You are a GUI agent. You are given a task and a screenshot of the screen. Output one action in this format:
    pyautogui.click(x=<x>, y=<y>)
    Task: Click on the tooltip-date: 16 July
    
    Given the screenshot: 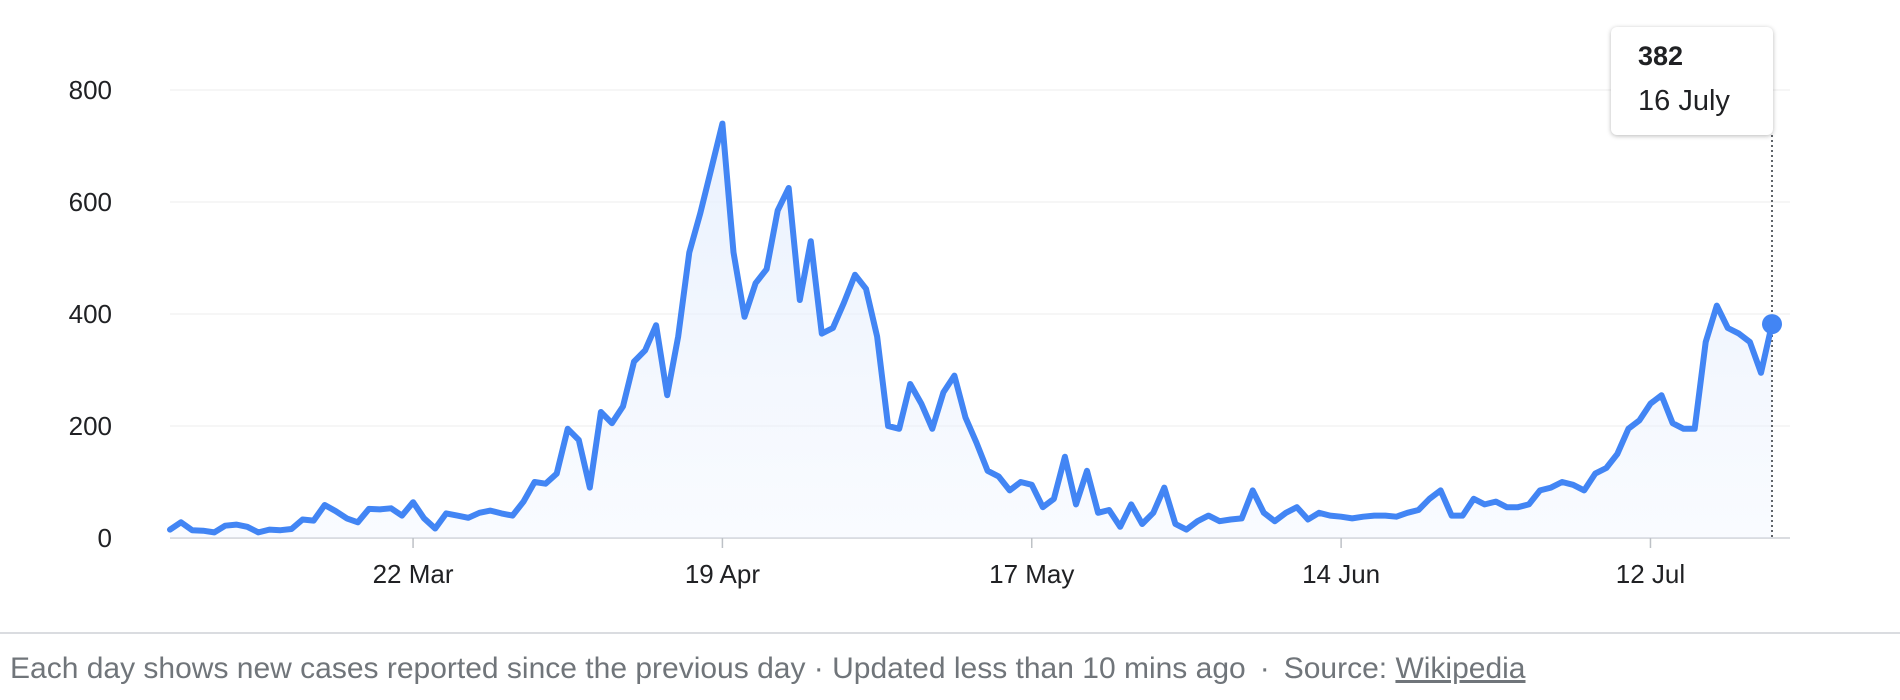 What is the action you would take?
    pyautogui.click(x=1684, y=101)
    